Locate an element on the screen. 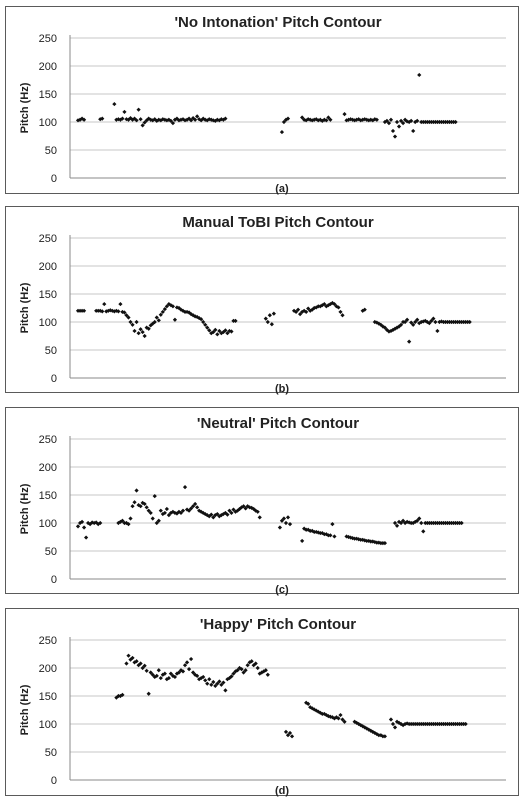 The height and width of the screenshot is (800, 526). x-axis-label: (b) is located at coordinates (282, 389).